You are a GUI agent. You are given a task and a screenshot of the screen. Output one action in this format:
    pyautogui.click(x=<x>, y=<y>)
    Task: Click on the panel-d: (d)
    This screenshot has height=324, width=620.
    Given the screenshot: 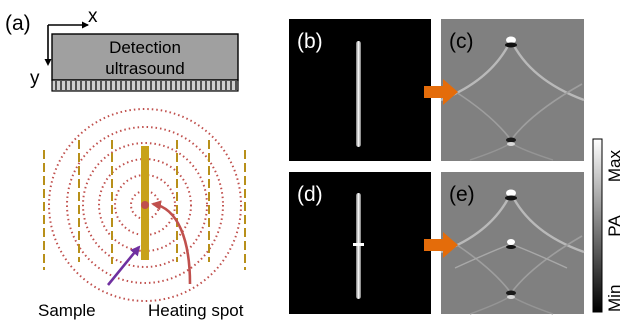 What is the action you would take?
    pyautogui.click(x=360, y=243)
    